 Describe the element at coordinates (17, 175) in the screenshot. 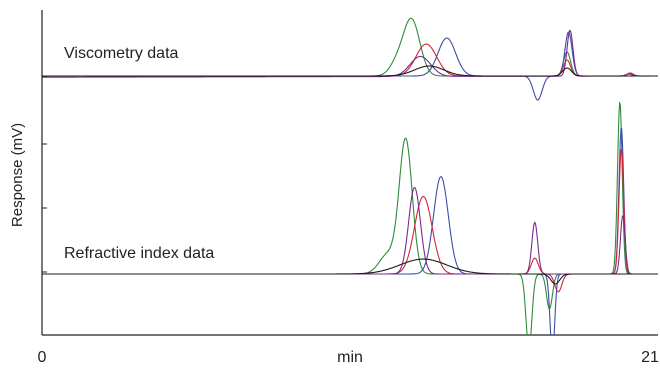

I see `y-axis-label: Response (mV)` at that location.